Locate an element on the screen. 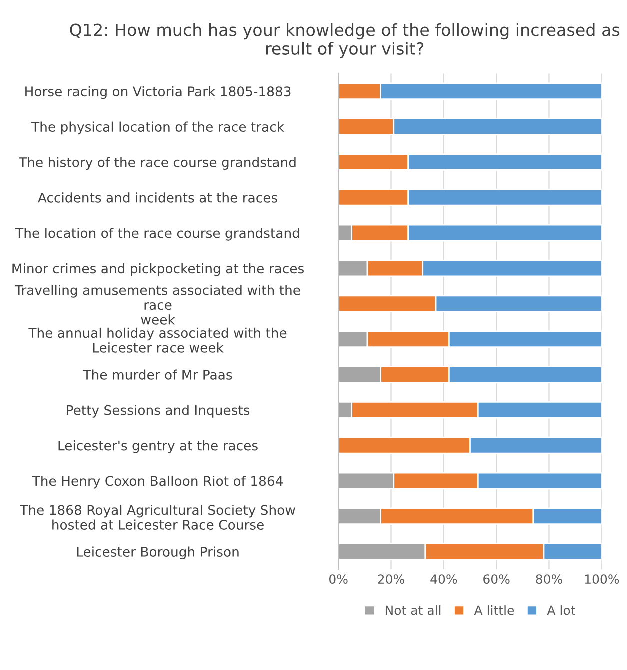 Image resolution: width=627 pixels, height=670 pixels. y-tick-label: Horse racing on Victoria Park 1805-1883 is located at coordinates (158, 93).